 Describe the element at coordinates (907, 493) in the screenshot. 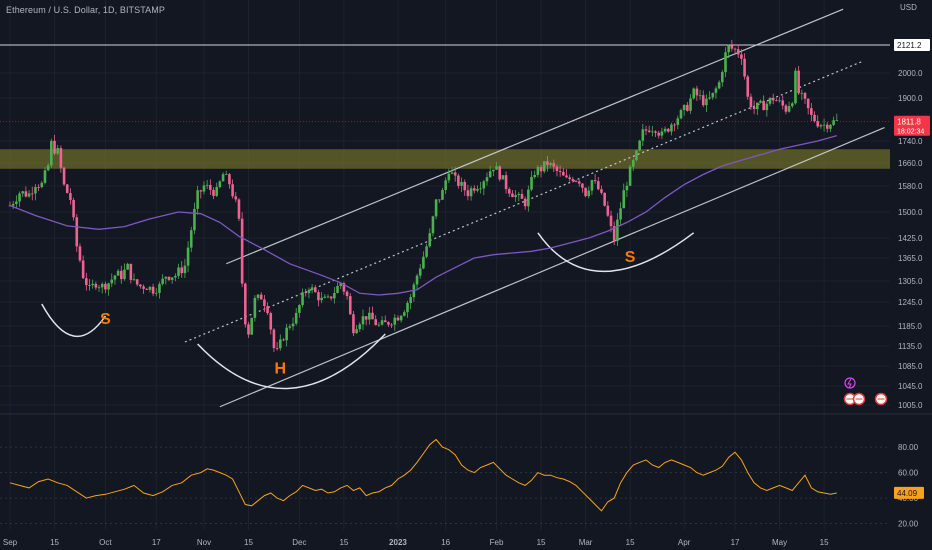

I see `rsi-value-label: 44.09` at that location.